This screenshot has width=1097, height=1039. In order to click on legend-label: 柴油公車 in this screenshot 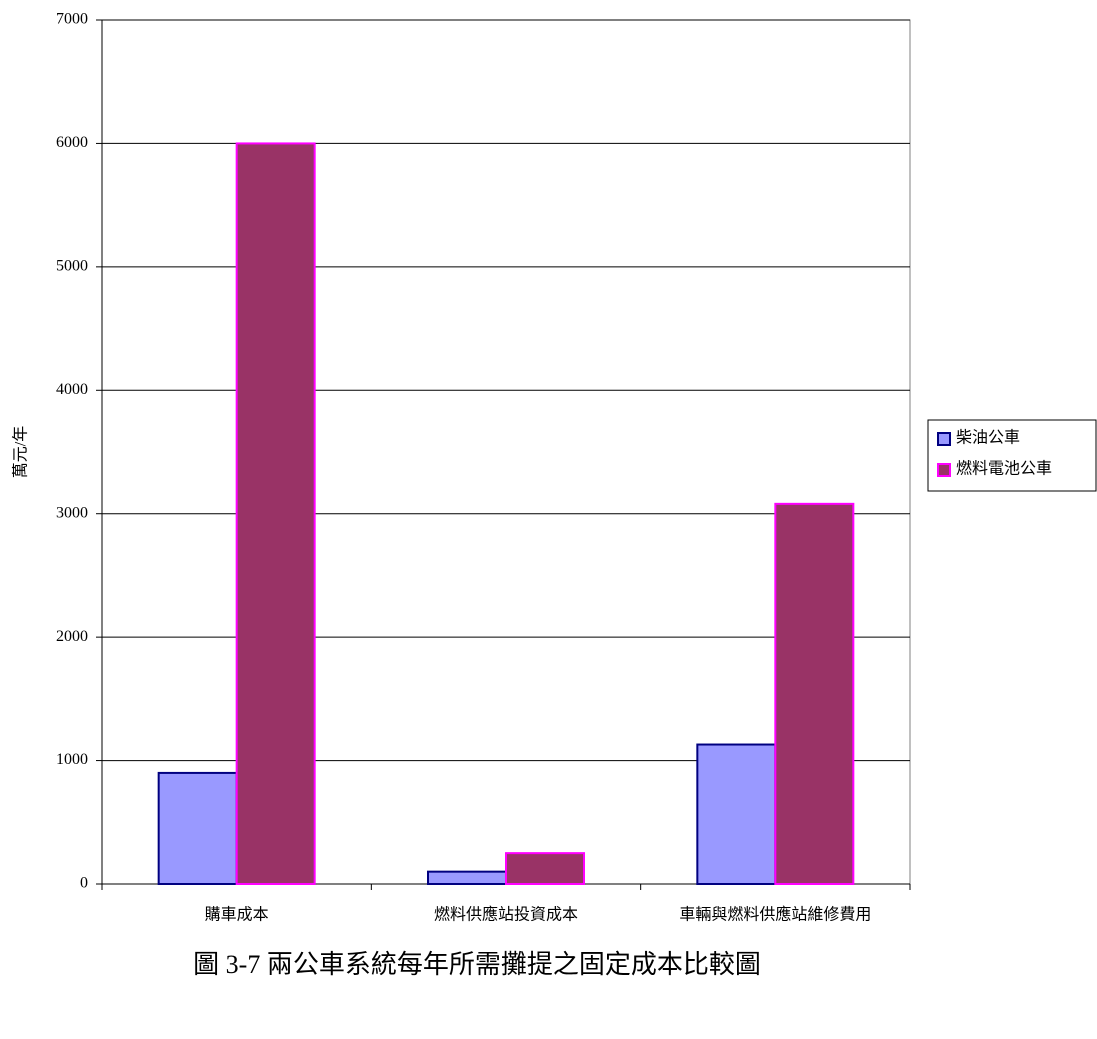, I will do `click(988, 438)`.